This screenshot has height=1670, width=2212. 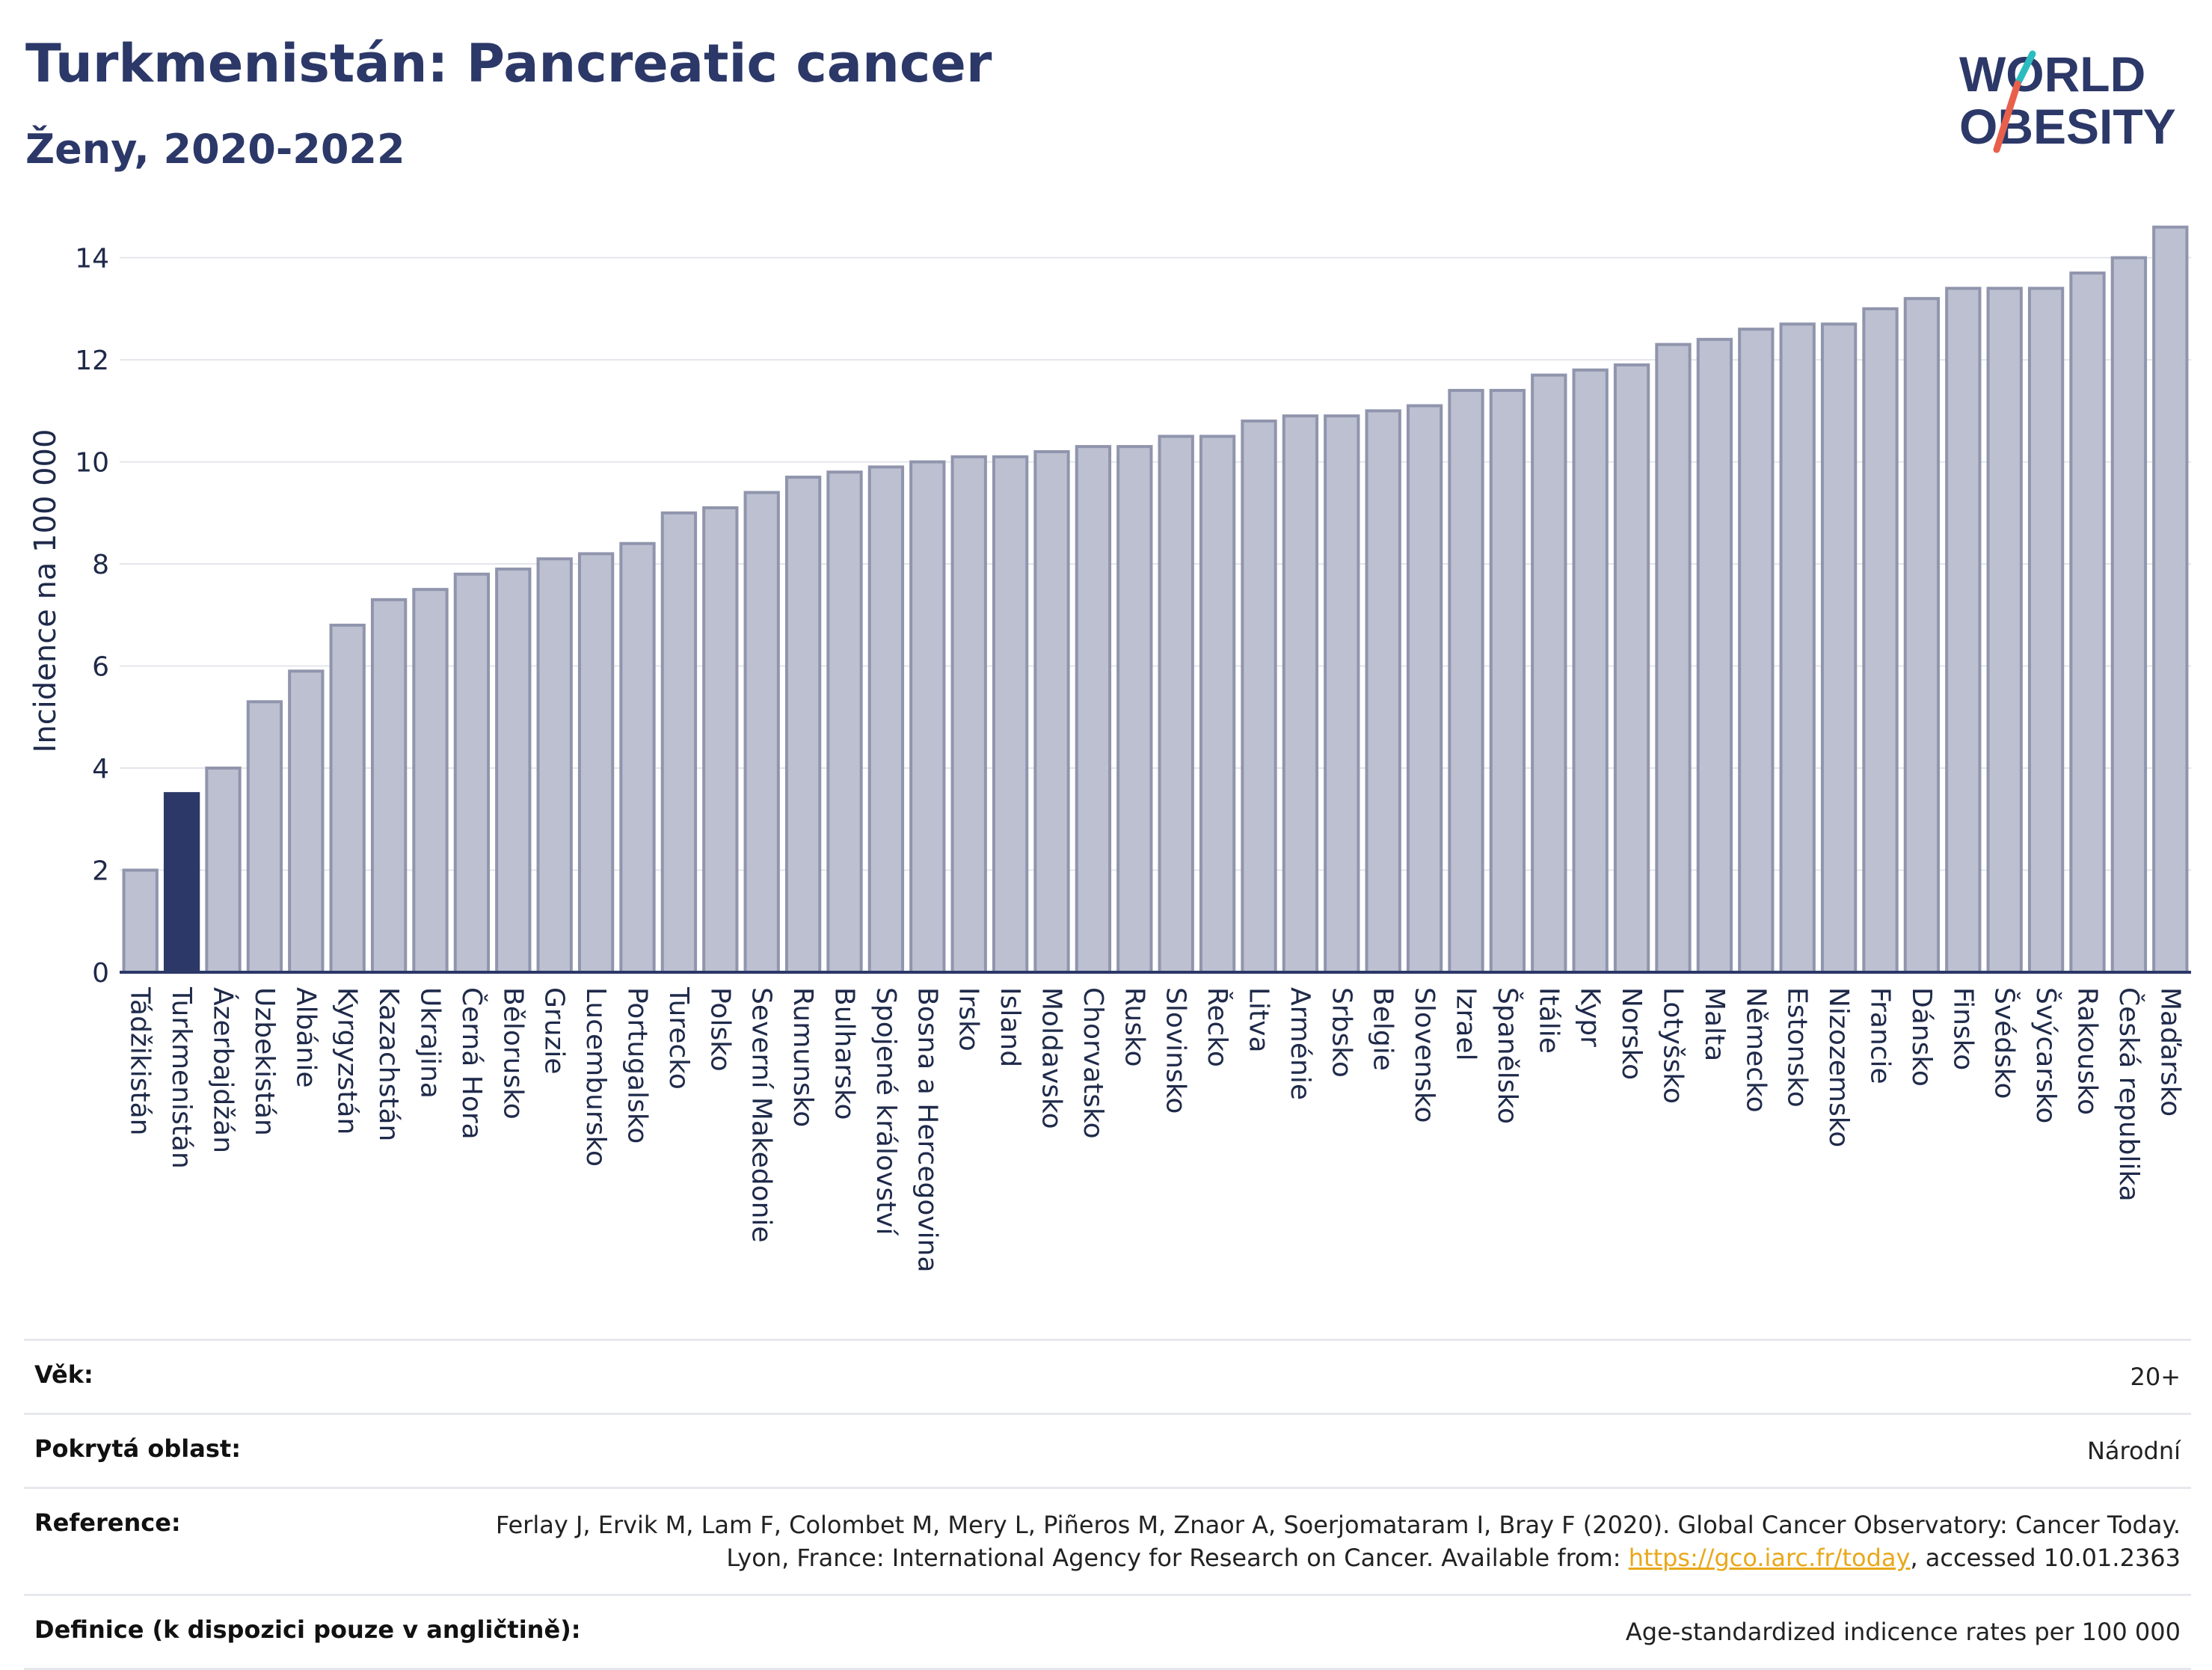 I want to click on x-tick-label: Slovinsko, so click(x=1176, y=1050).